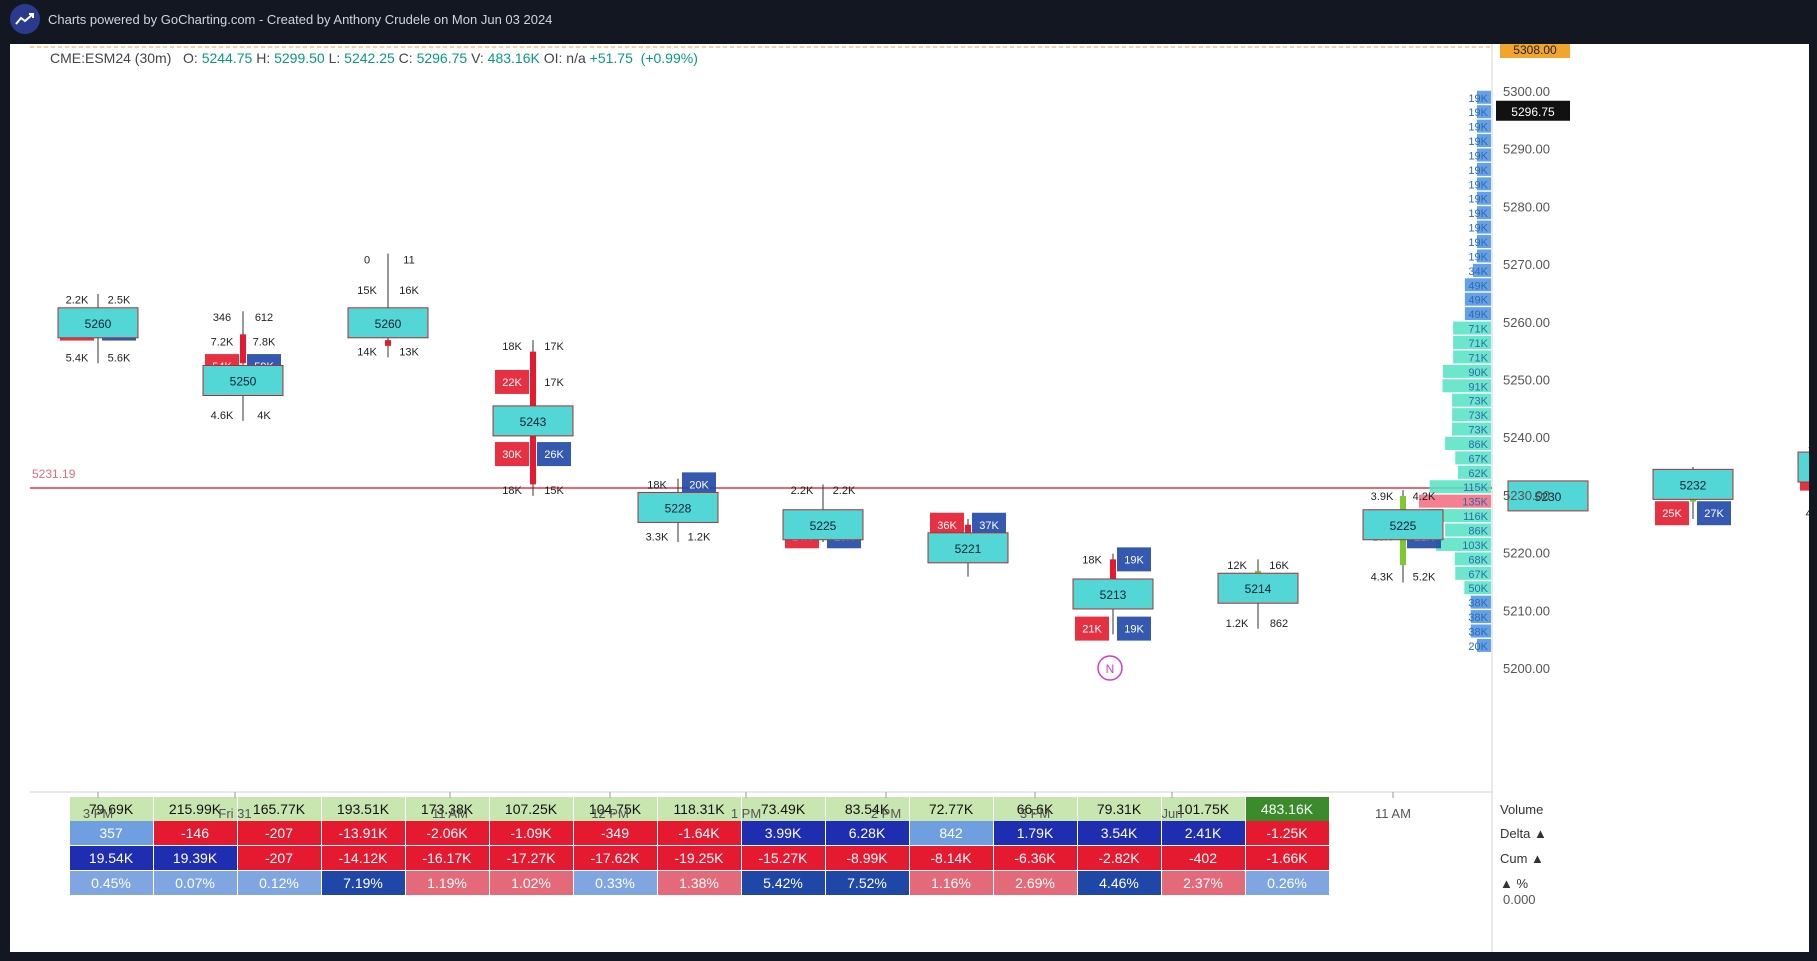 The width and height of the screenshot is (1817, 961). I want to click on stats-cum-cell: -19.25K, so click(699, 858).